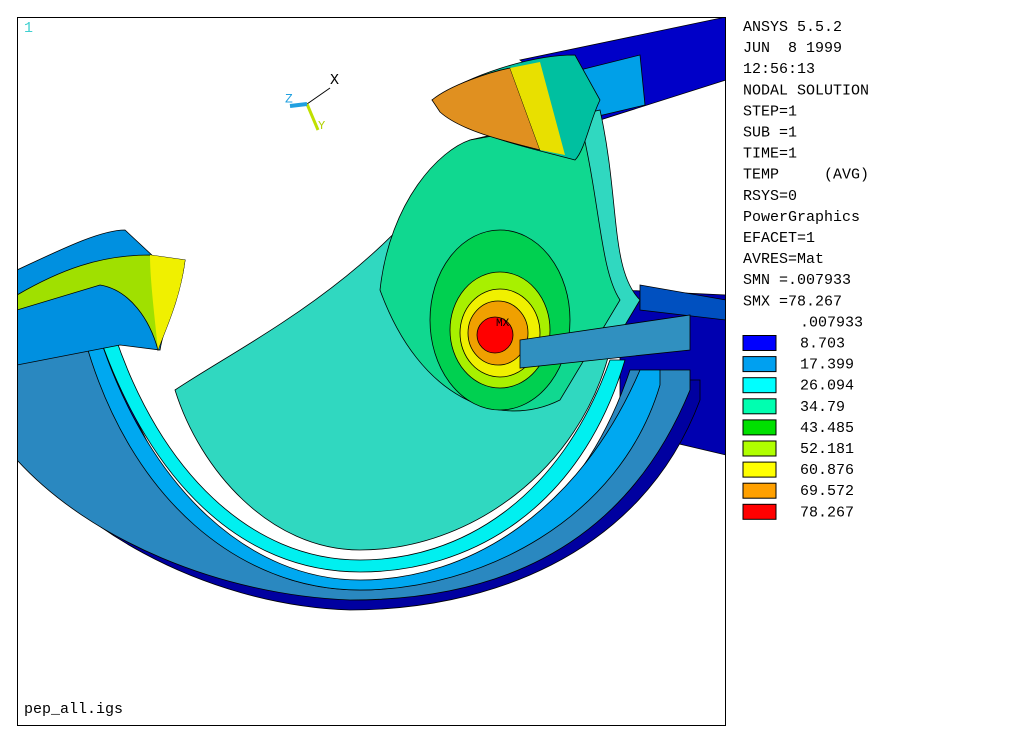 The width and height of the screenshot is (1020, 744). I want to click on info-line: SUB =1, so click(770, 132).